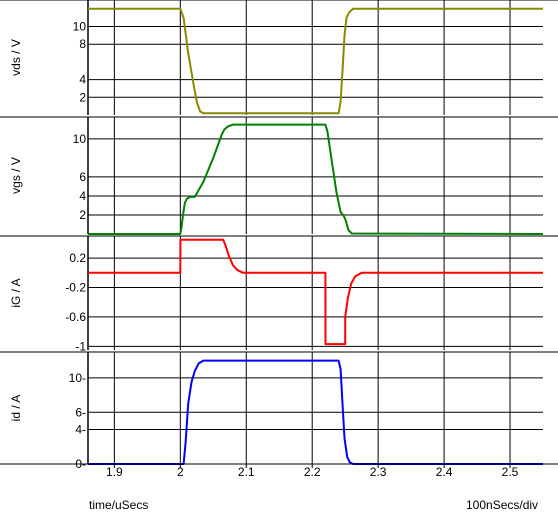 The height and width of the screenshot is (516, 558). I want to click on y-axis-title: vgs / V, so click(16, 175).